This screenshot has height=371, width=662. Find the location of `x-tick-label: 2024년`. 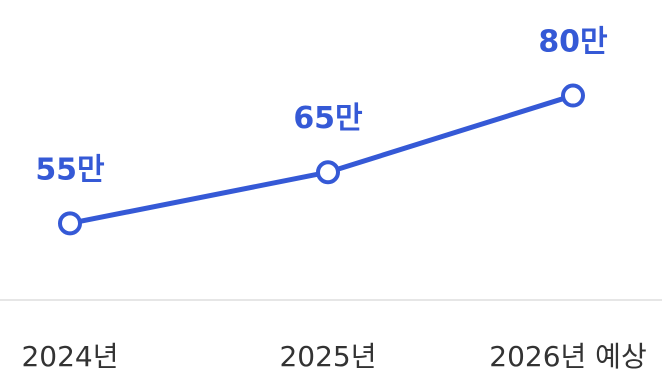

x-tick-label: 2024년 is located at coordinates (69, 355).